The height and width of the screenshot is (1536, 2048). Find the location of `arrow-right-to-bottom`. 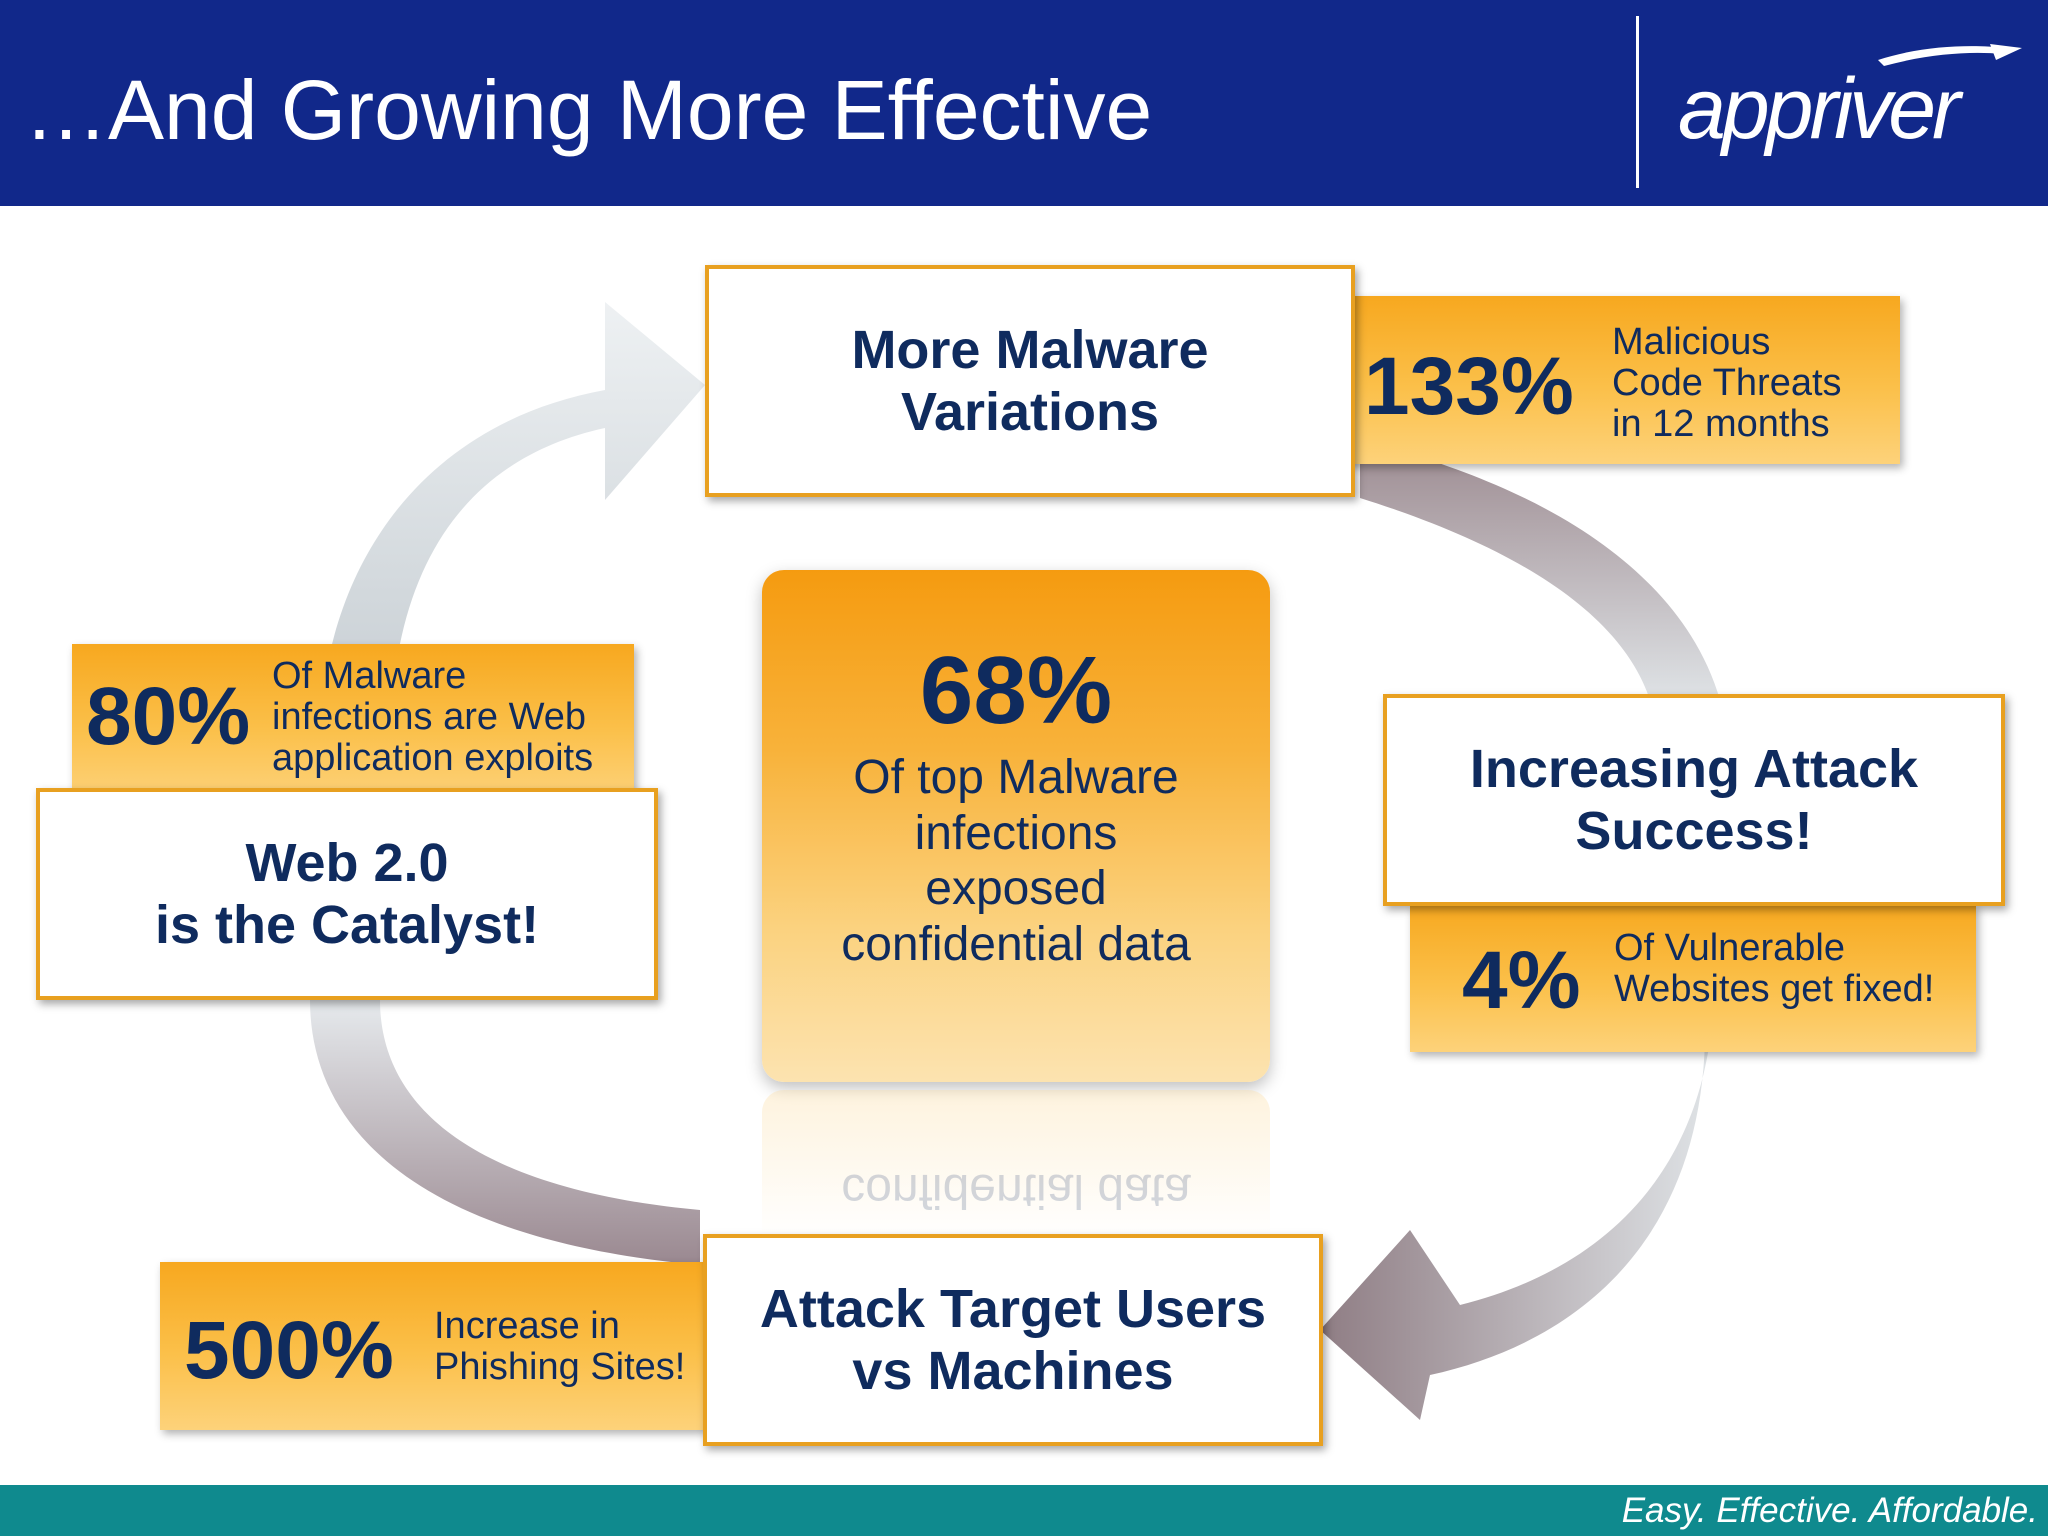

arrow-right-to-bottom is located at coordinates (1515, 1230).